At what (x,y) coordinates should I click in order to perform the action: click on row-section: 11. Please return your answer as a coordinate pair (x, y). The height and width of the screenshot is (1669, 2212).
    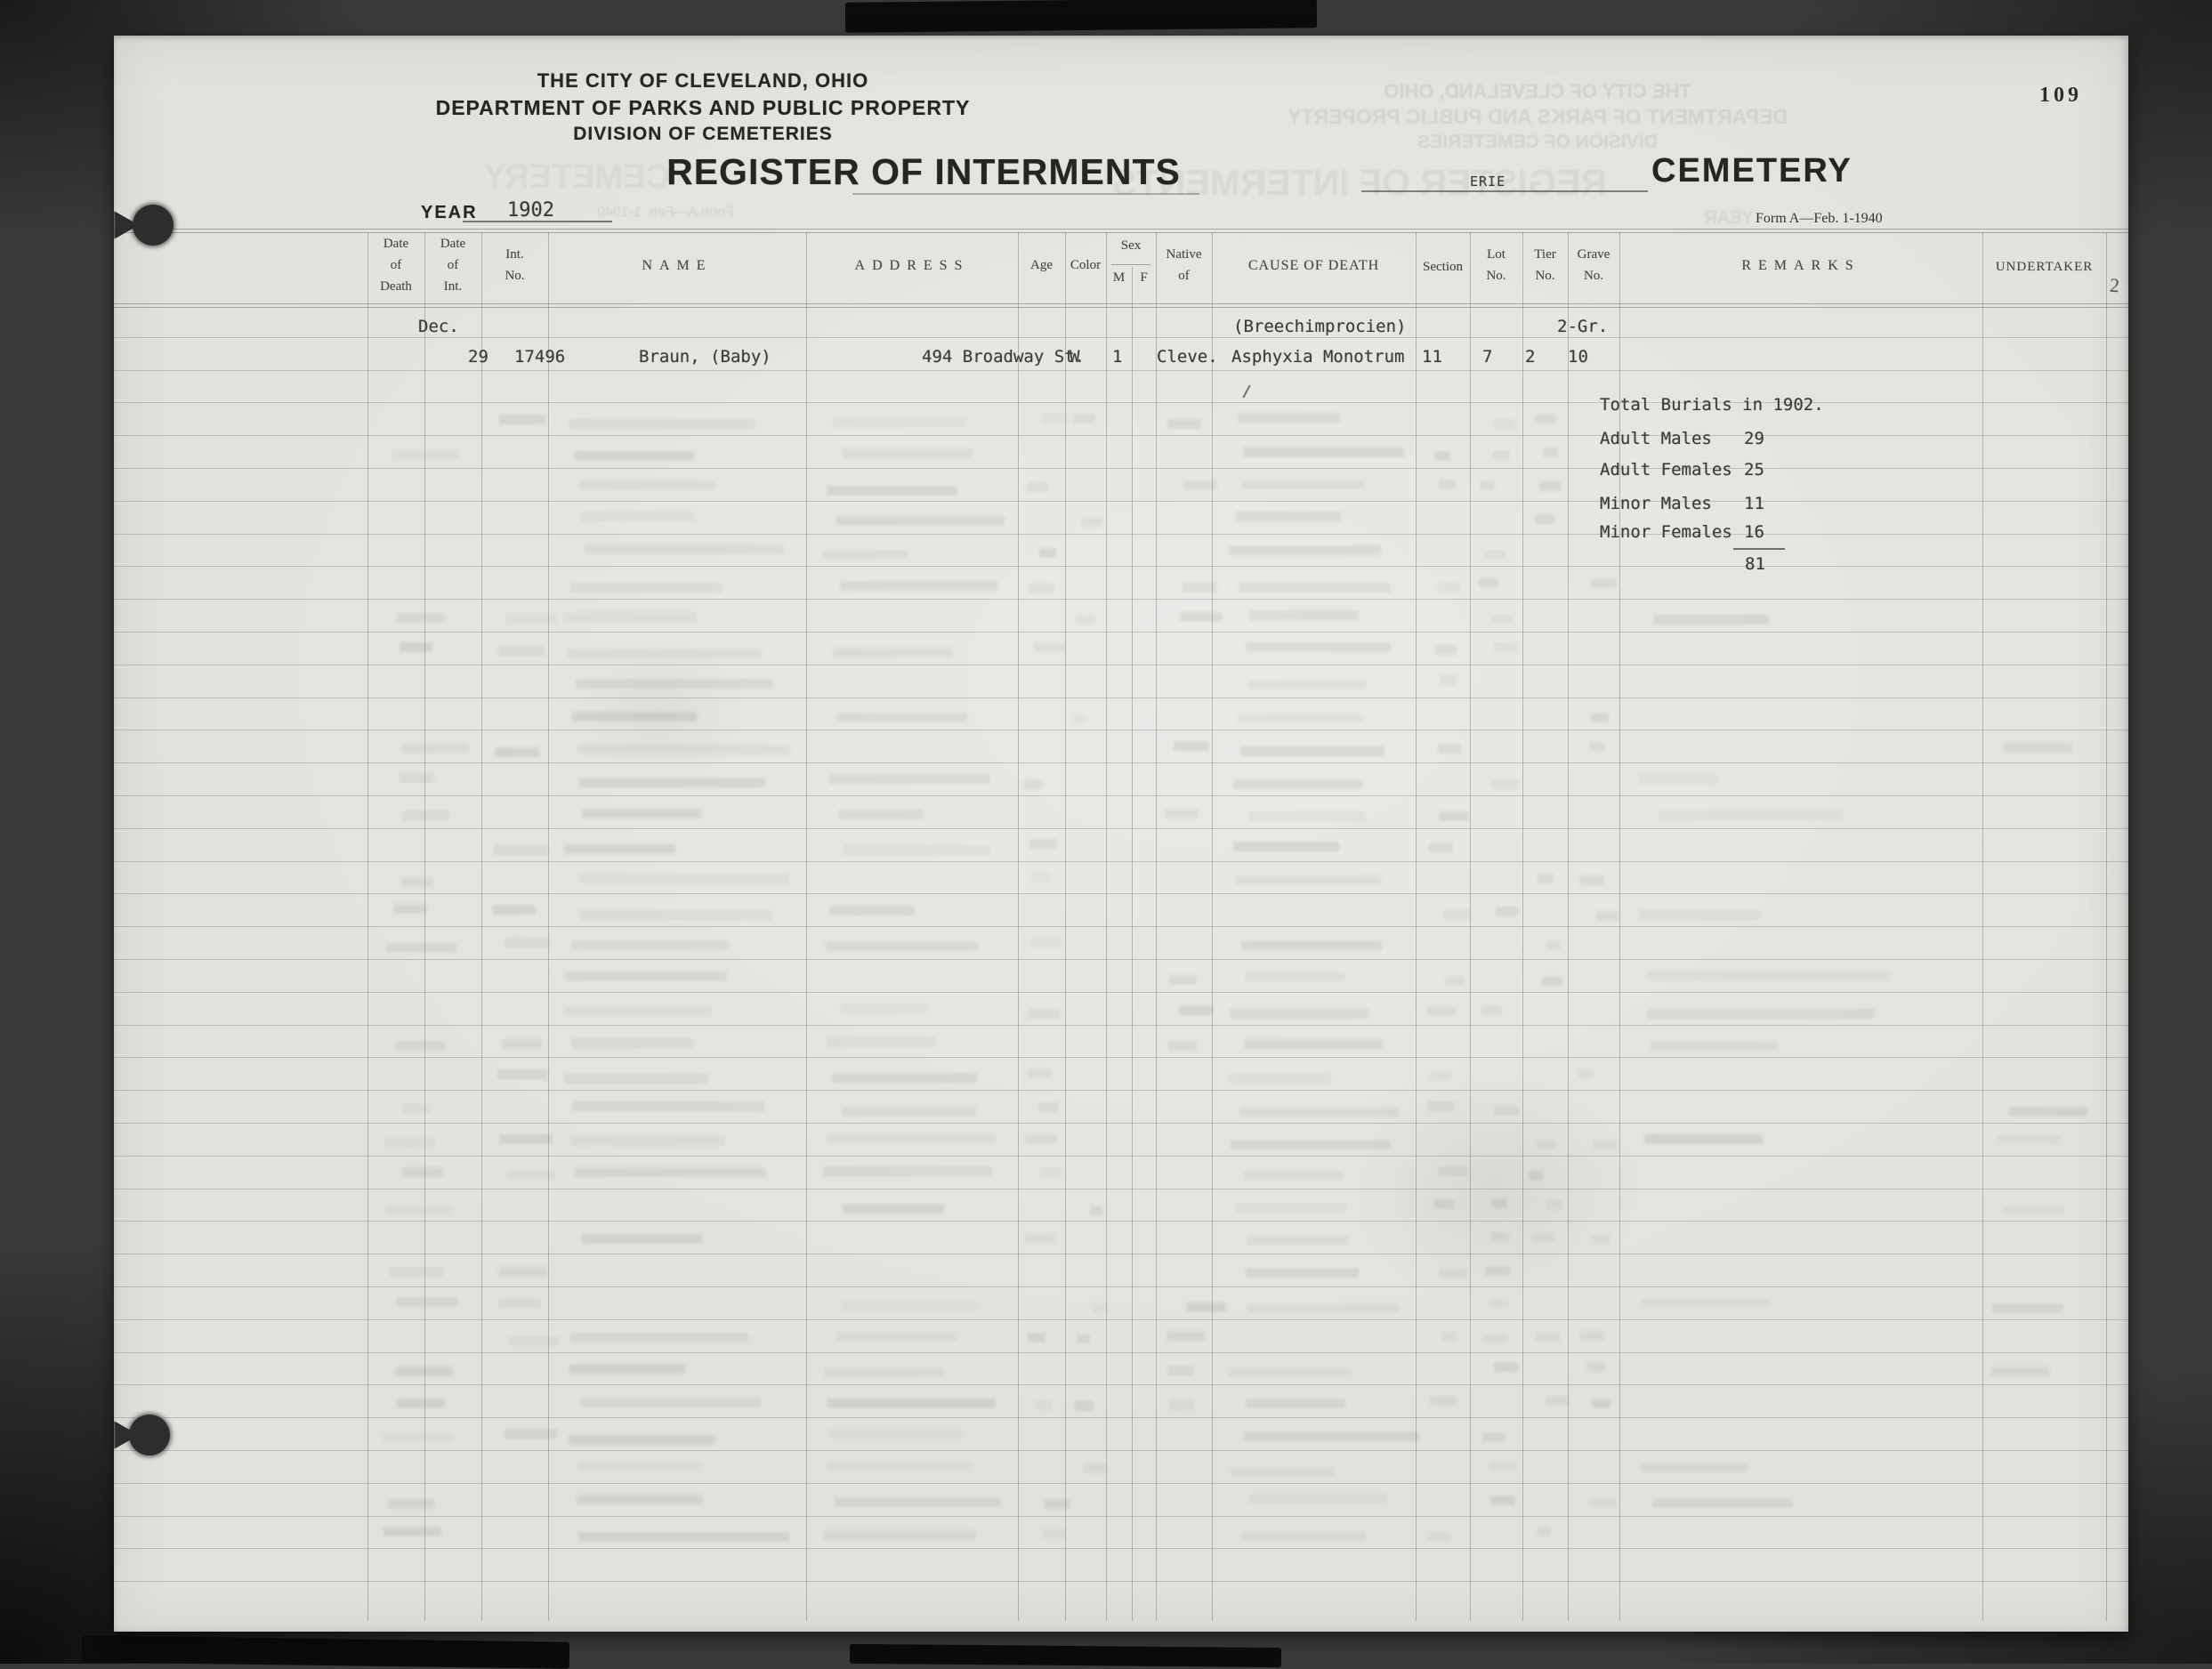
    Looking at the image, I should click on (1432, 357).